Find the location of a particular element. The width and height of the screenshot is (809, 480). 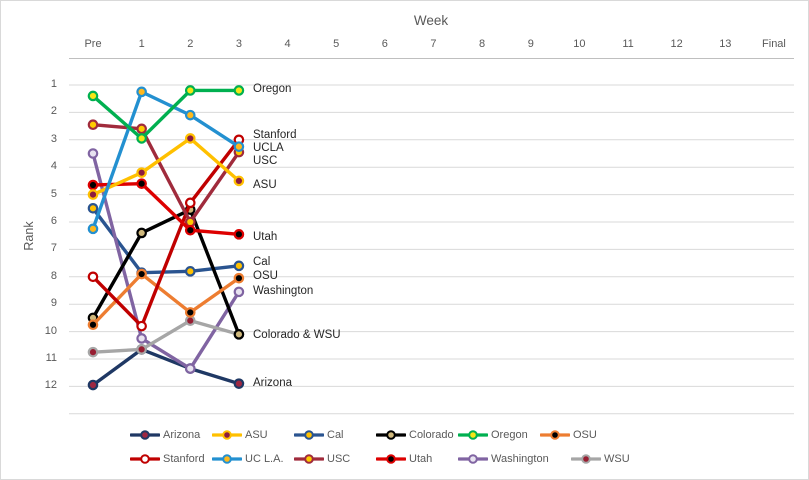

end-label-osu: OSU is located at coordinates (265, 276).